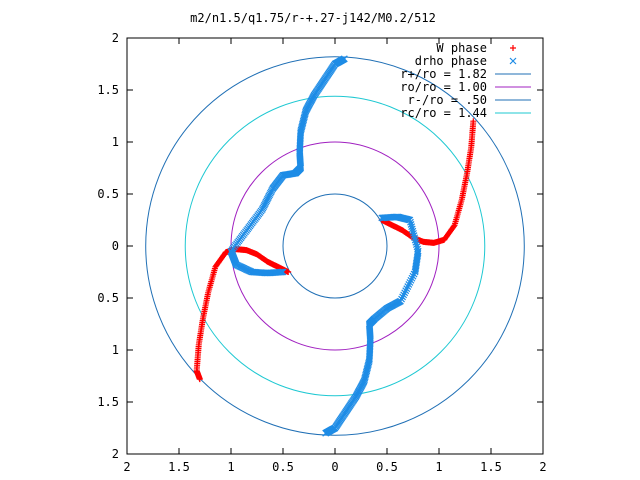  I want to click on legend-label: W phase, so click(461, 48).